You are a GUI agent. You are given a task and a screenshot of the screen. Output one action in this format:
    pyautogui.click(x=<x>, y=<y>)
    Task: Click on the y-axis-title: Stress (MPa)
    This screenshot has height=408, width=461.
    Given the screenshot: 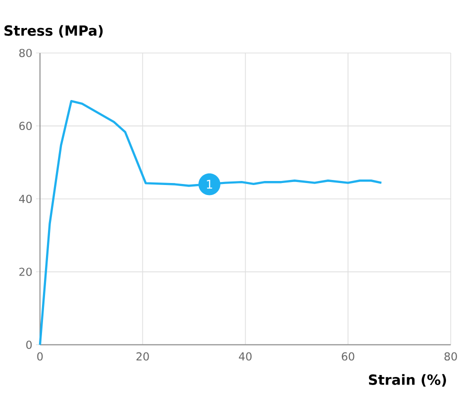 What is the action you would take?
    pyautogui.click(x=53, y=31)
    